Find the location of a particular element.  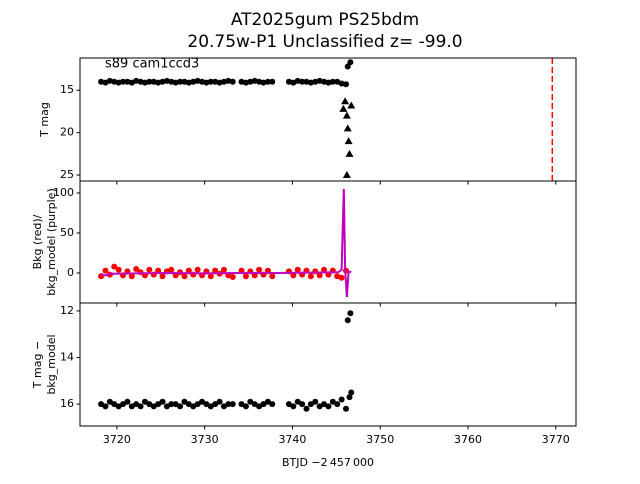

y-tick-label: 14 is located at coordinates (67, 357).